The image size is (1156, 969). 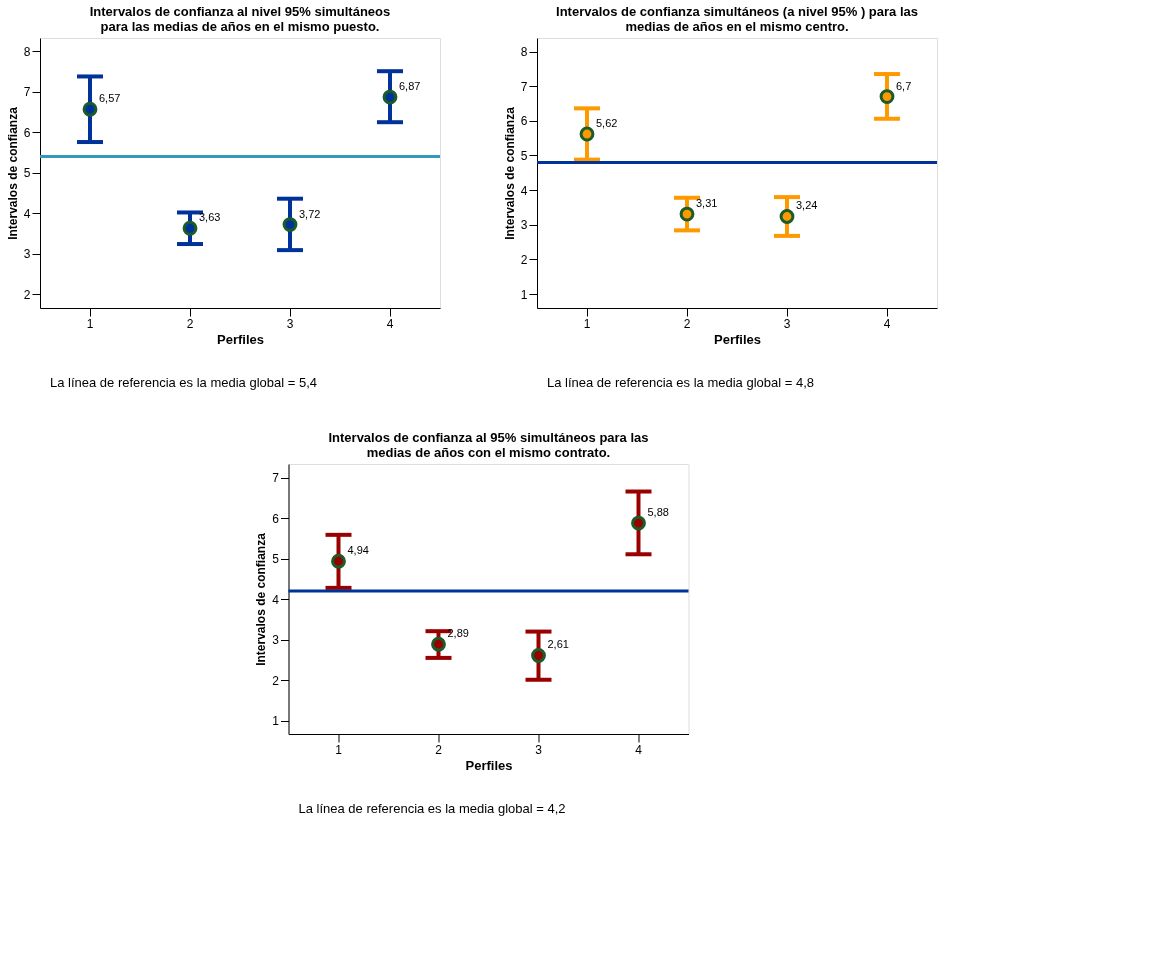 What do you see at coordinates (458, 633) in the screenshot?
I see `data-label: 2,89` at bounding box center [458, 633].